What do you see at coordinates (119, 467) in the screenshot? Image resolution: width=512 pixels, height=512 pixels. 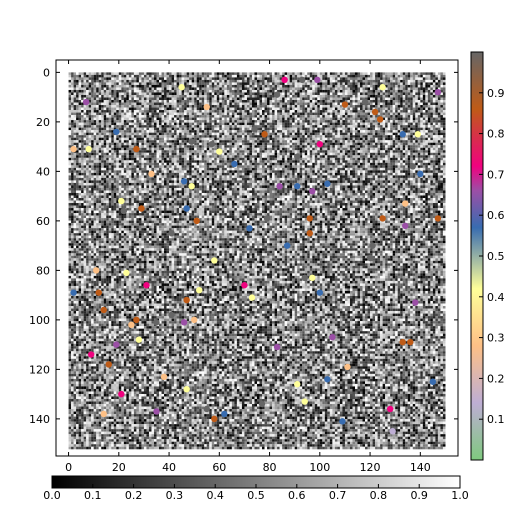 I see `x-tick-label: 20` at bounding box center [119, 467].